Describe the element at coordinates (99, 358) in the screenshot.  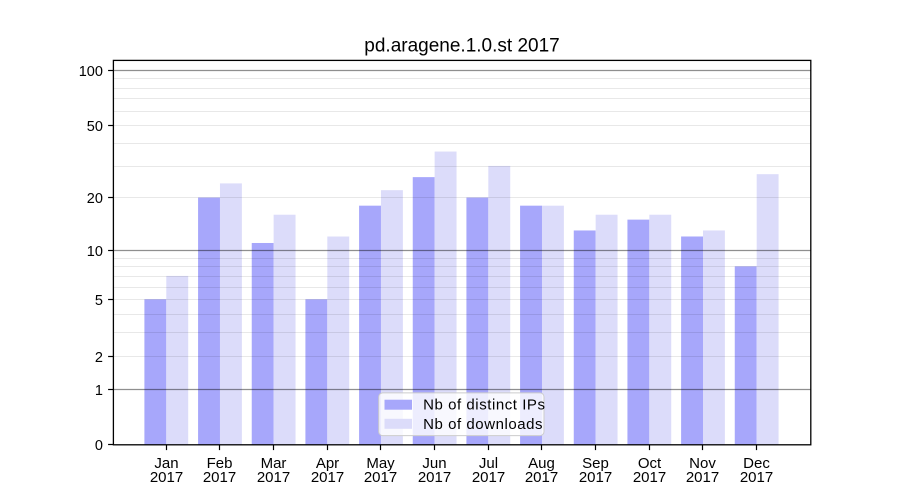
I see `svg-text: 2` at that location.